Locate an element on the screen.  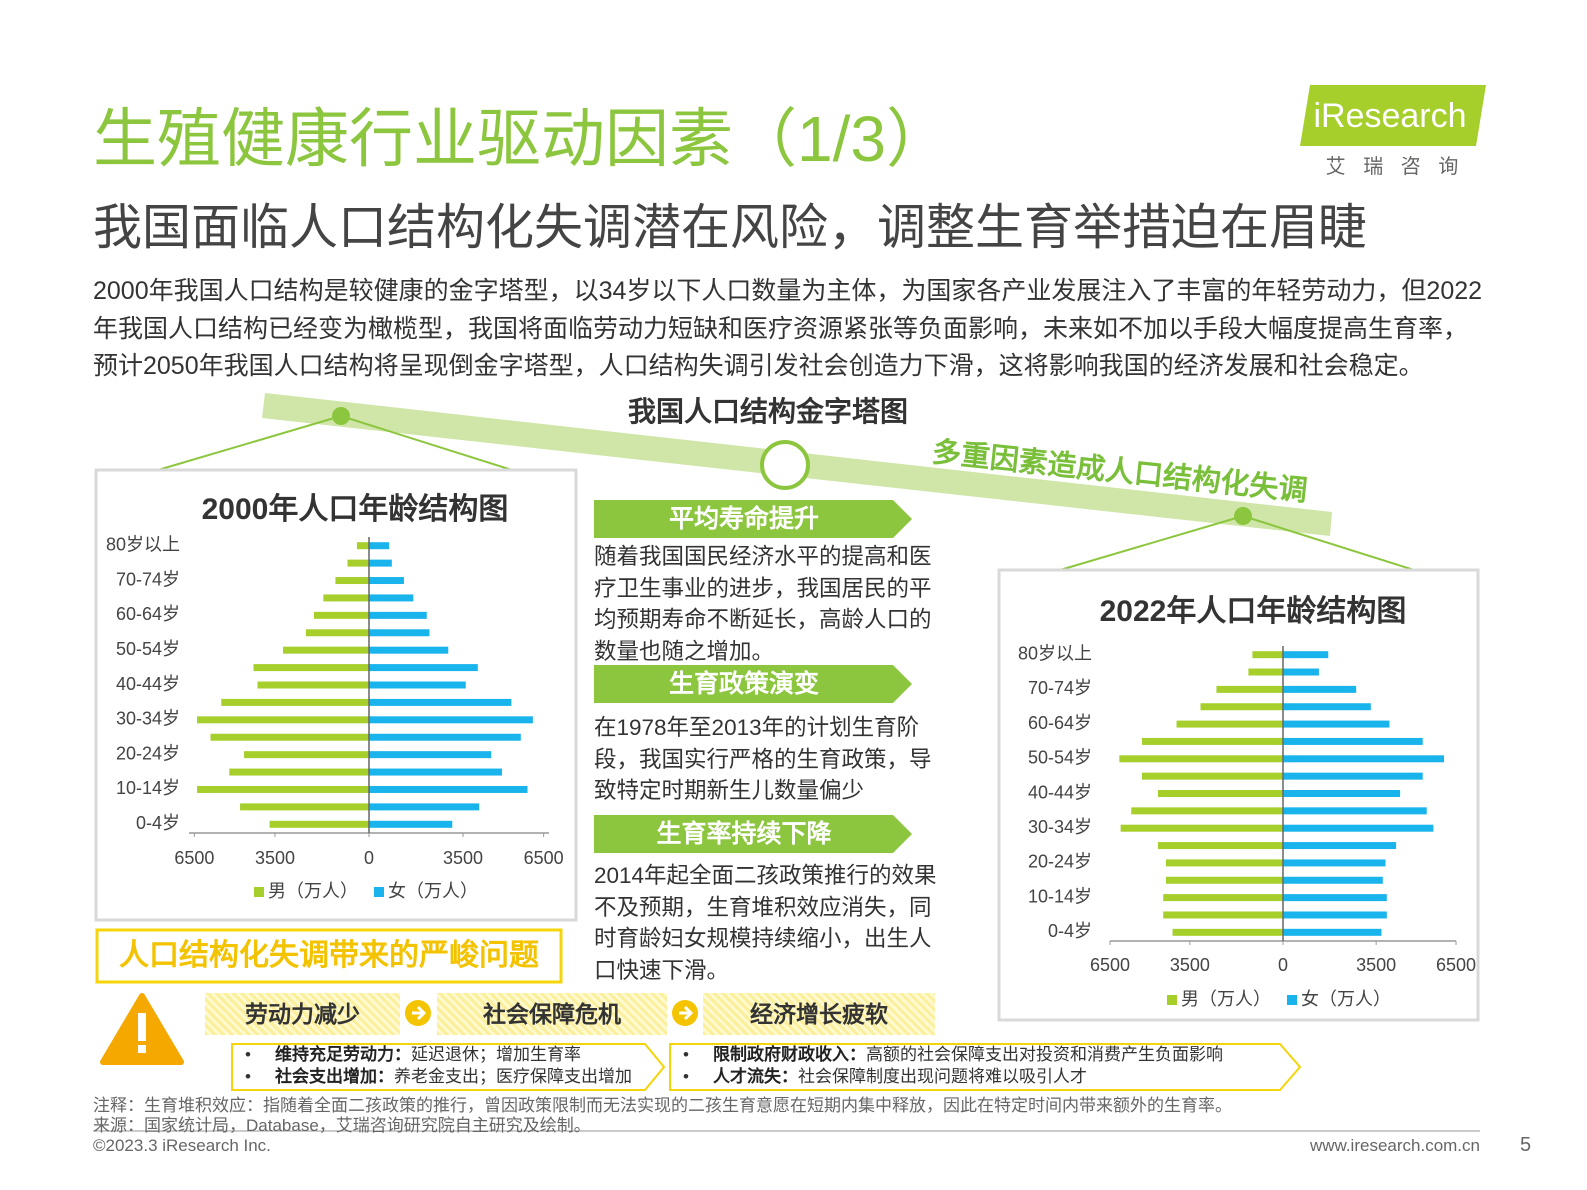
chart-title: 2022年人口年龄结构图 is located at coordinates (1253, 611).